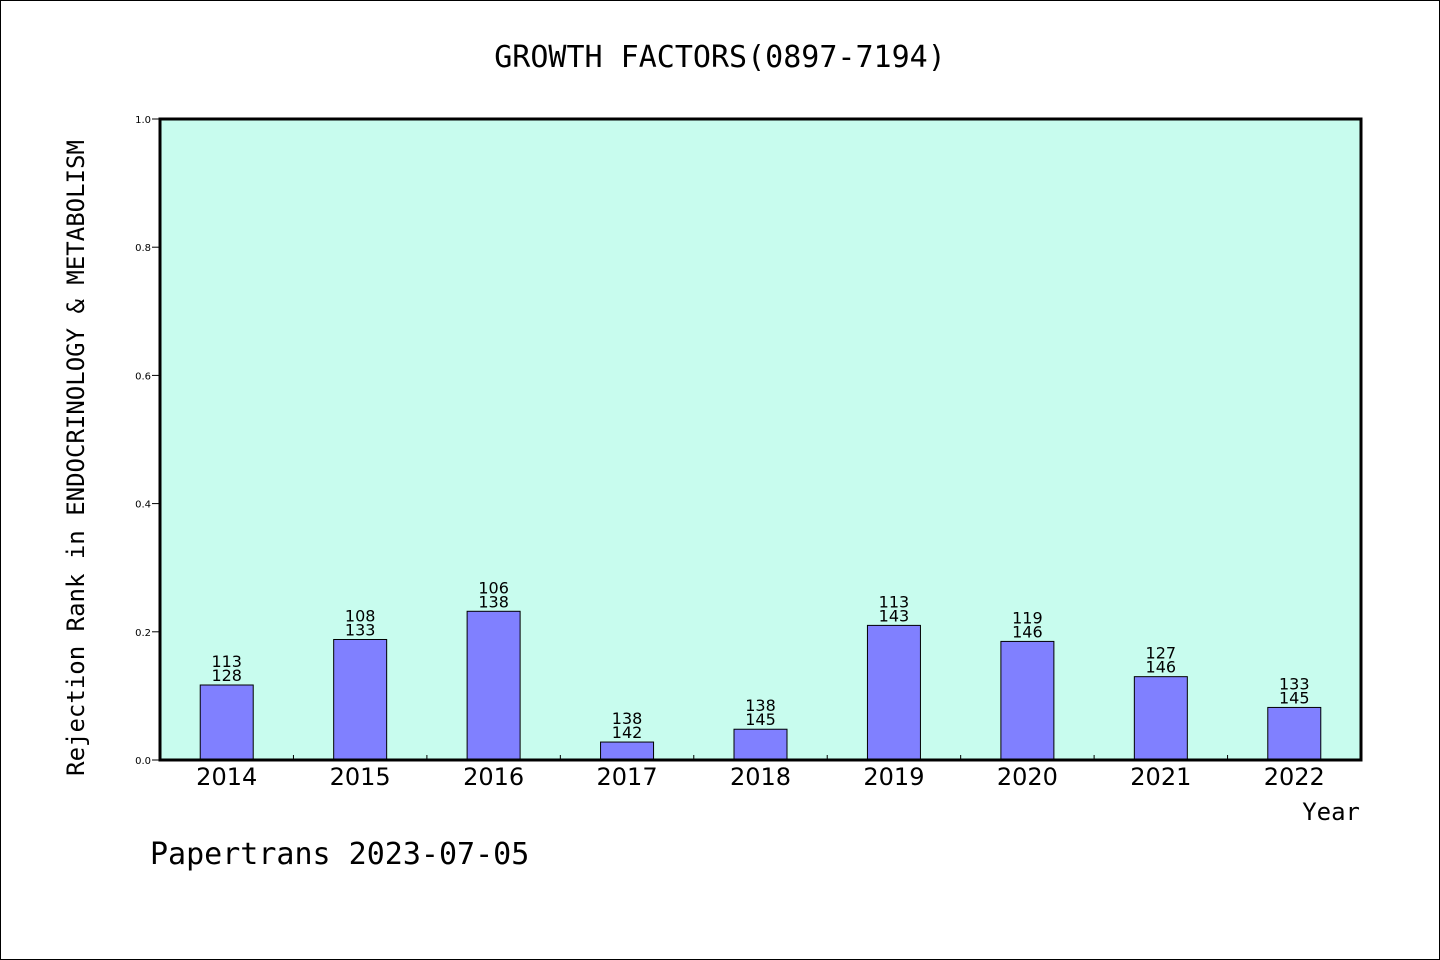  I want to click on bar-label-bottom-2021: 146, so click(1161, 667).